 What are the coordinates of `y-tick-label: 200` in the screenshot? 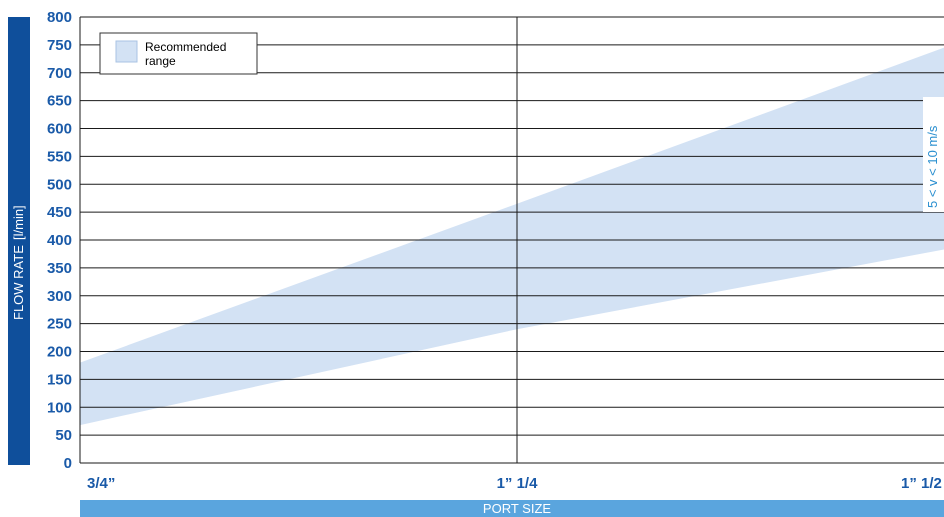 It's located at (59, 352).